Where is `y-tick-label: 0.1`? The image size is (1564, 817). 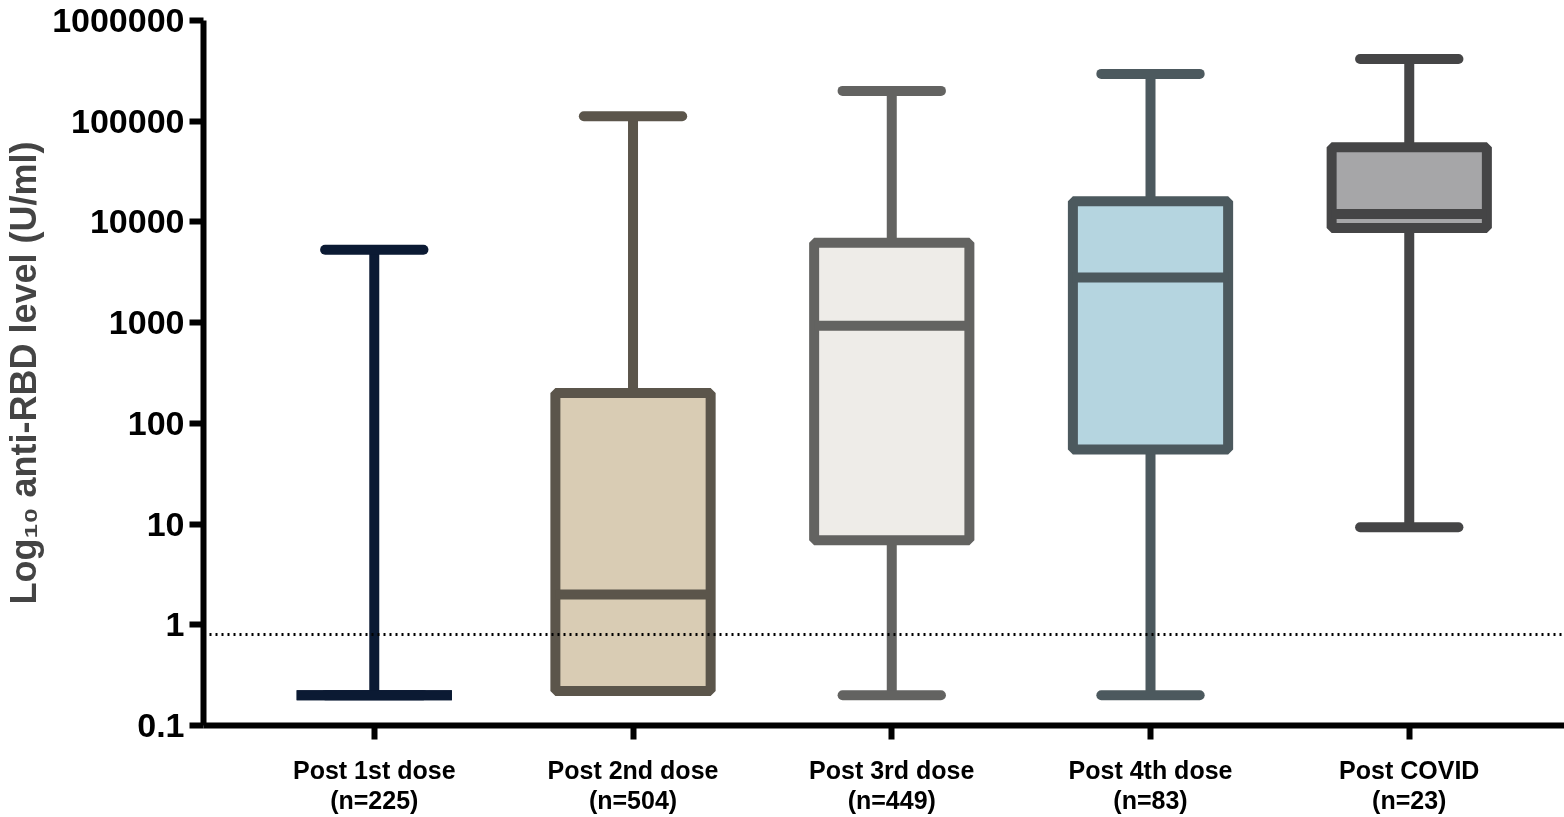 y-tick-label: 0.1 is located at coordinates (161, 725).